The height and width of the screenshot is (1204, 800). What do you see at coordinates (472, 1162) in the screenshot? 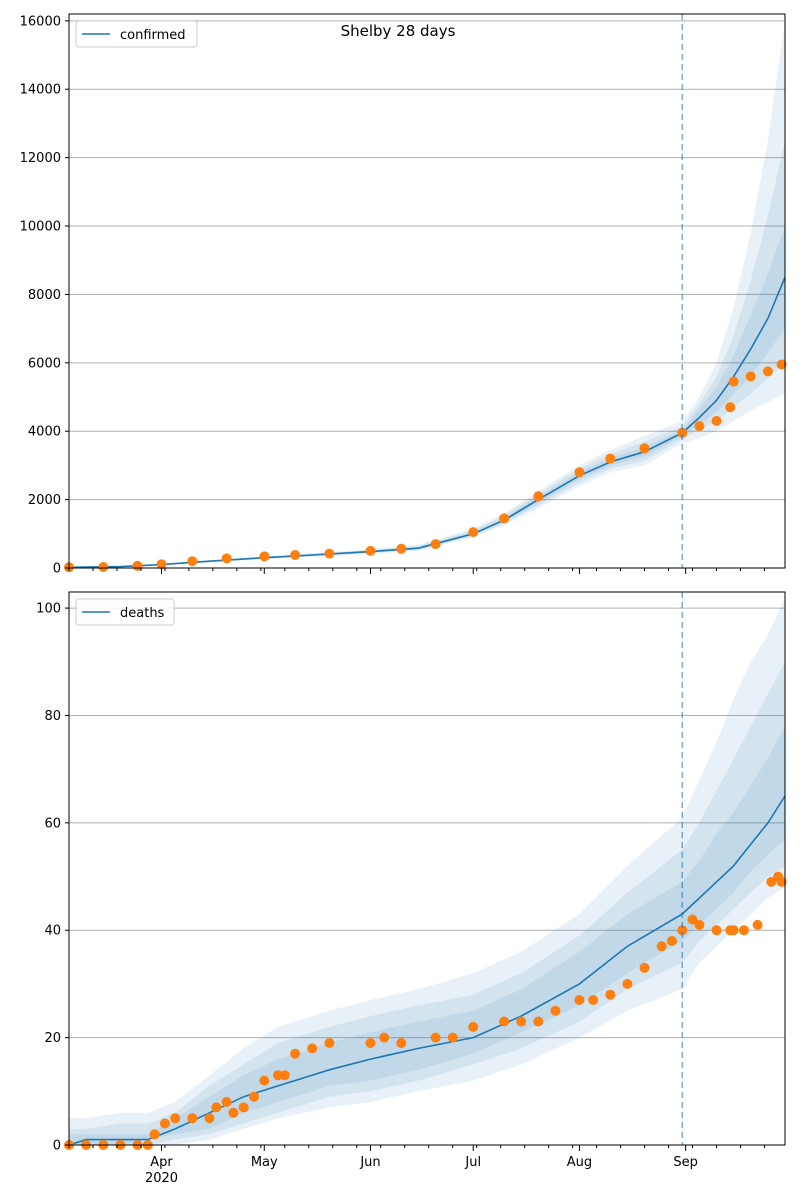
I see `x-tick-label: Jul` at bounding box center [472, 1162].